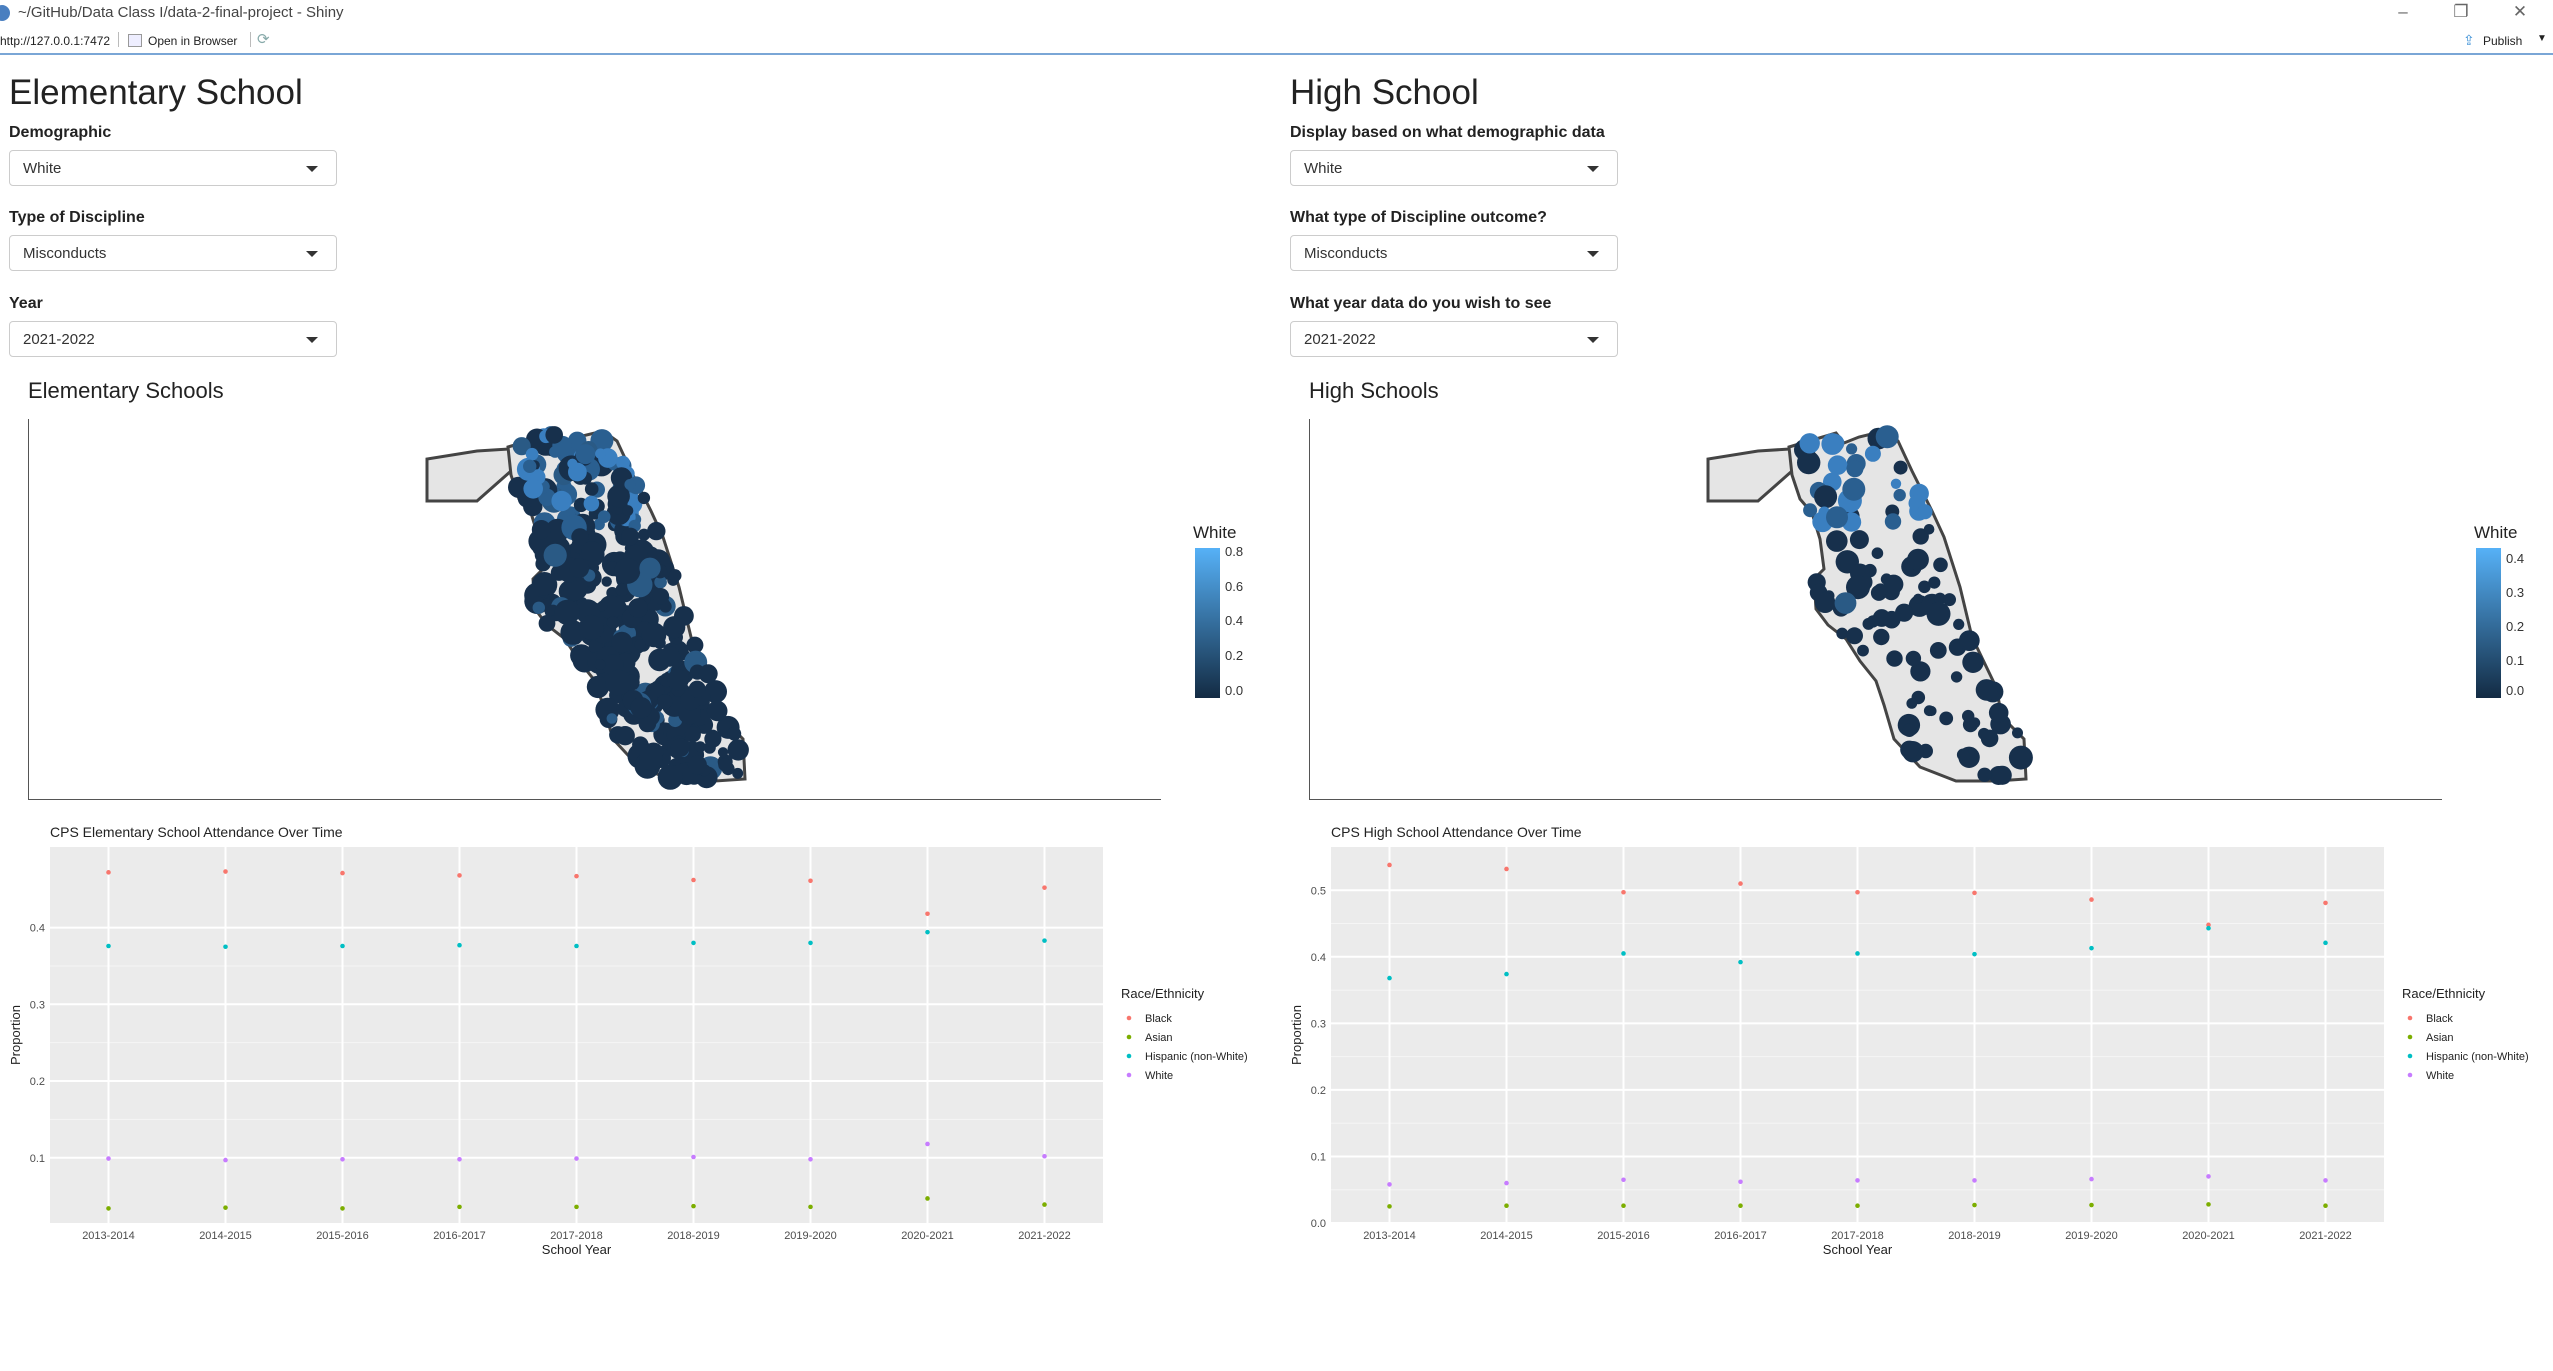 The height and width of the screenshot is (1371, 2553). What do you see at coordinates (1974, 1236) in the screenshot?
I see `x-tick-label: 2018-2019` at bounding box center [1974, 1236].